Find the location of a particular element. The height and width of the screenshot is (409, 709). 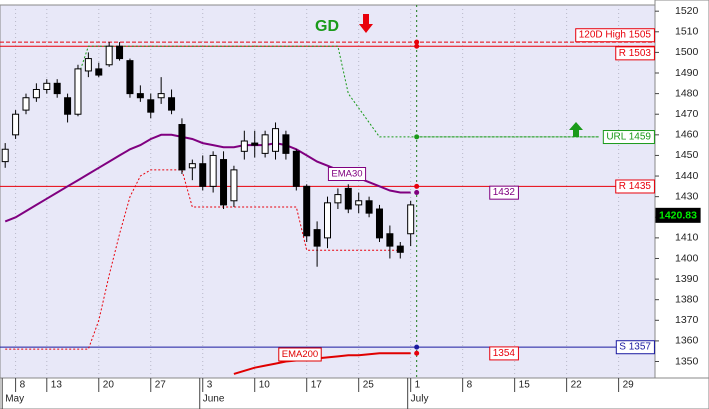

x-tick-label: 15 is located at coordinates (525, 385).